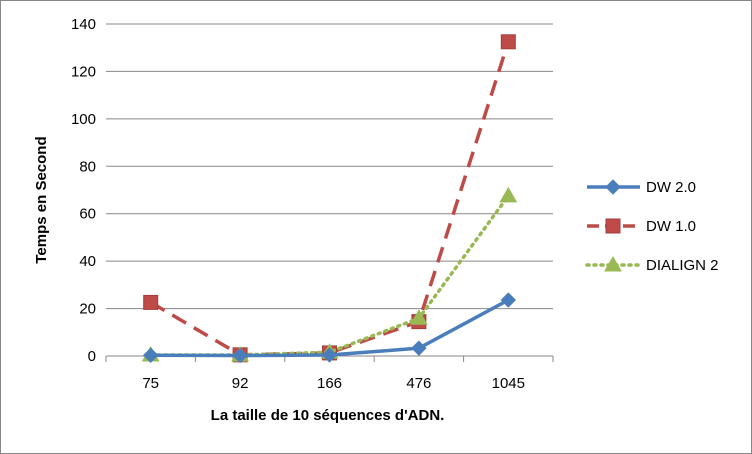  Describe the element at coordinates (641, 226) in the screenshot. I see `legend-item: DW 1.0` at that location.